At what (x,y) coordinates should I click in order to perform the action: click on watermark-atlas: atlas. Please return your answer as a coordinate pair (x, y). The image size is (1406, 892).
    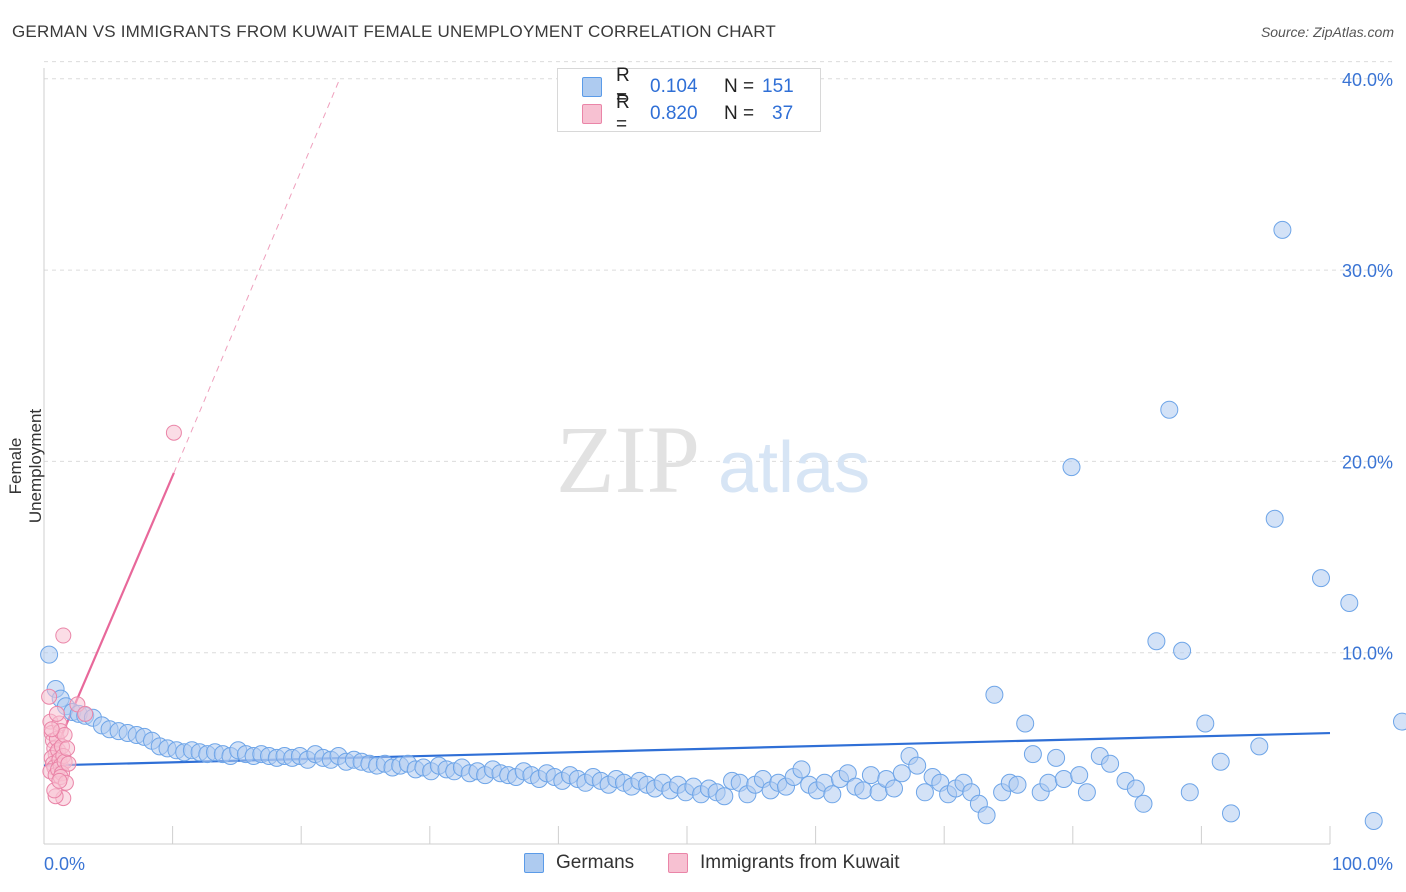
    Looking at the image, I should click on (794, 468).